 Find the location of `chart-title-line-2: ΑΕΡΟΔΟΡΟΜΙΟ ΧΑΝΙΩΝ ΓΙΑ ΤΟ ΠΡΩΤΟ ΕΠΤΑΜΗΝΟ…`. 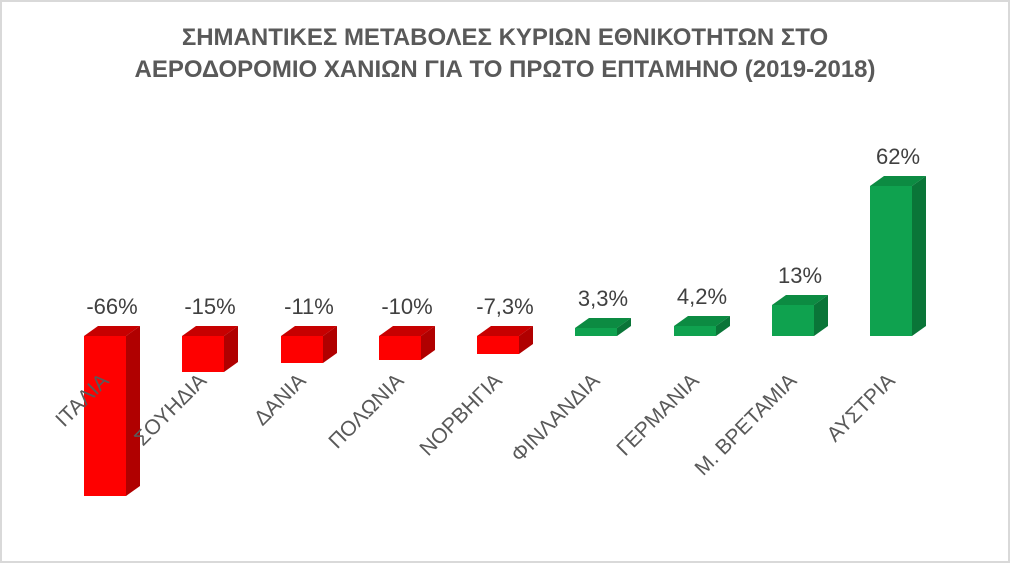

chart-title-line-2: ΑΕΡΟΔΟΡΟΜΙΟ ΧΑΝΙΩΝ ΓΙΑ ΤΟ ΠΡΩΤΟ ΕΠΤΑΜΗΝΟ… is located at coordinates (505, 69).